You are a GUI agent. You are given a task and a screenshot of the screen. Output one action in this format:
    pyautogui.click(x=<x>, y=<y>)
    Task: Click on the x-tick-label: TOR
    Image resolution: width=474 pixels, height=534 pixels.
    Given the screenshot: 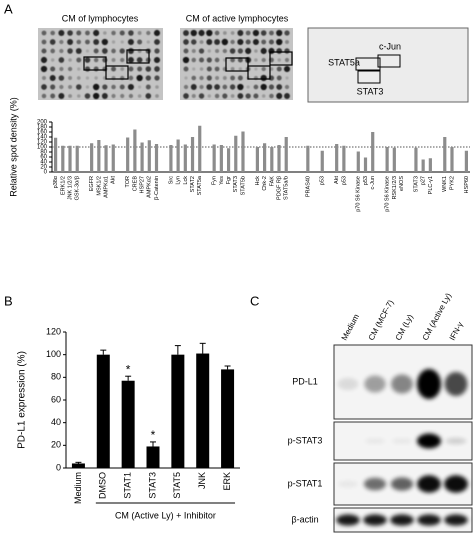 What is the action you would take?
    pyautogui.click(x=128, y=182)
    